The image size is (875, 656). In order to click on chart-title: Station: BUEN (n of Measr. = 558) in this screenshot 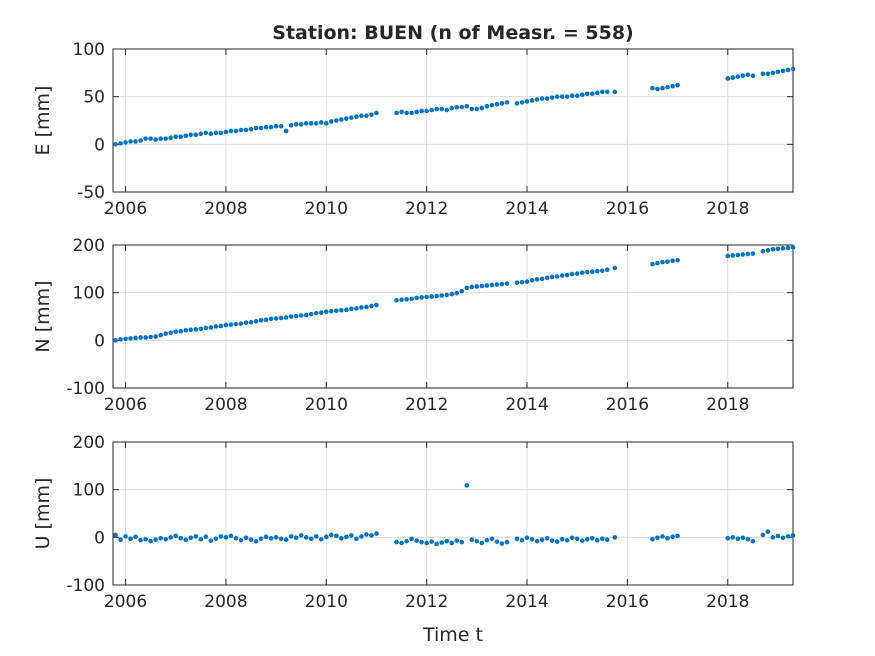, I will do `click(452, 33)`.